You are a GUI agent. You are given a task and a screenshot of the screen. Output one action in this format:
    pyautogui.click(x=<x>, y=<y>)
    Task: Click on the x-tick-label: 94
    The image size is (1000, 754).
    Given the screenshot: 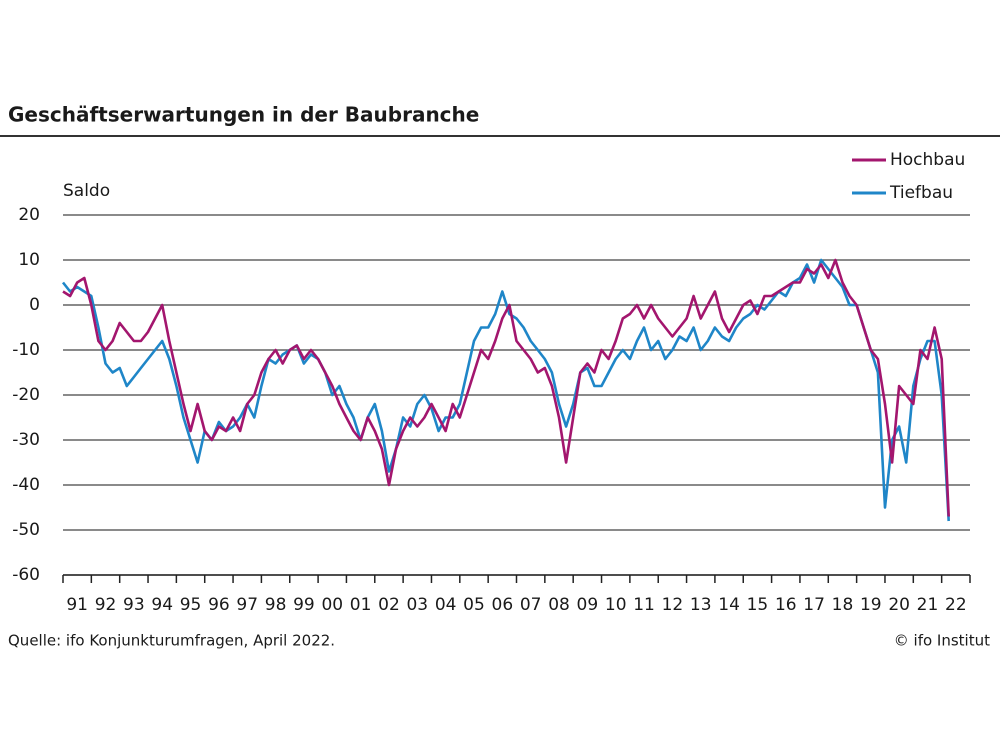 What is the action you would take?
    pyautogui.click(x=162, y=605)
    